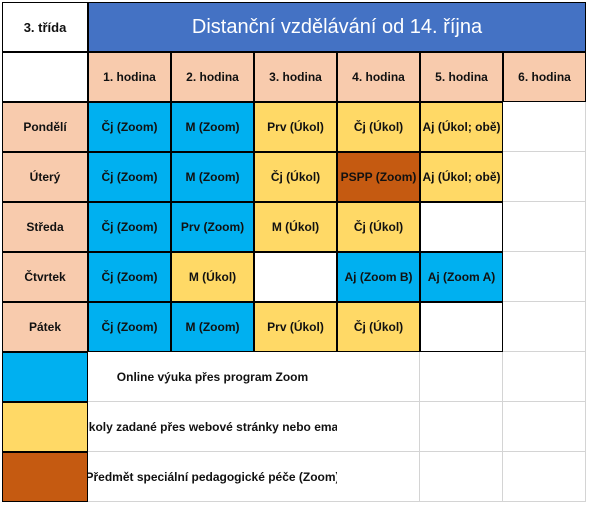  Describe the element at coordinates (45, 127) in the screenshot. I see `day-label: Pondělí` at that location.